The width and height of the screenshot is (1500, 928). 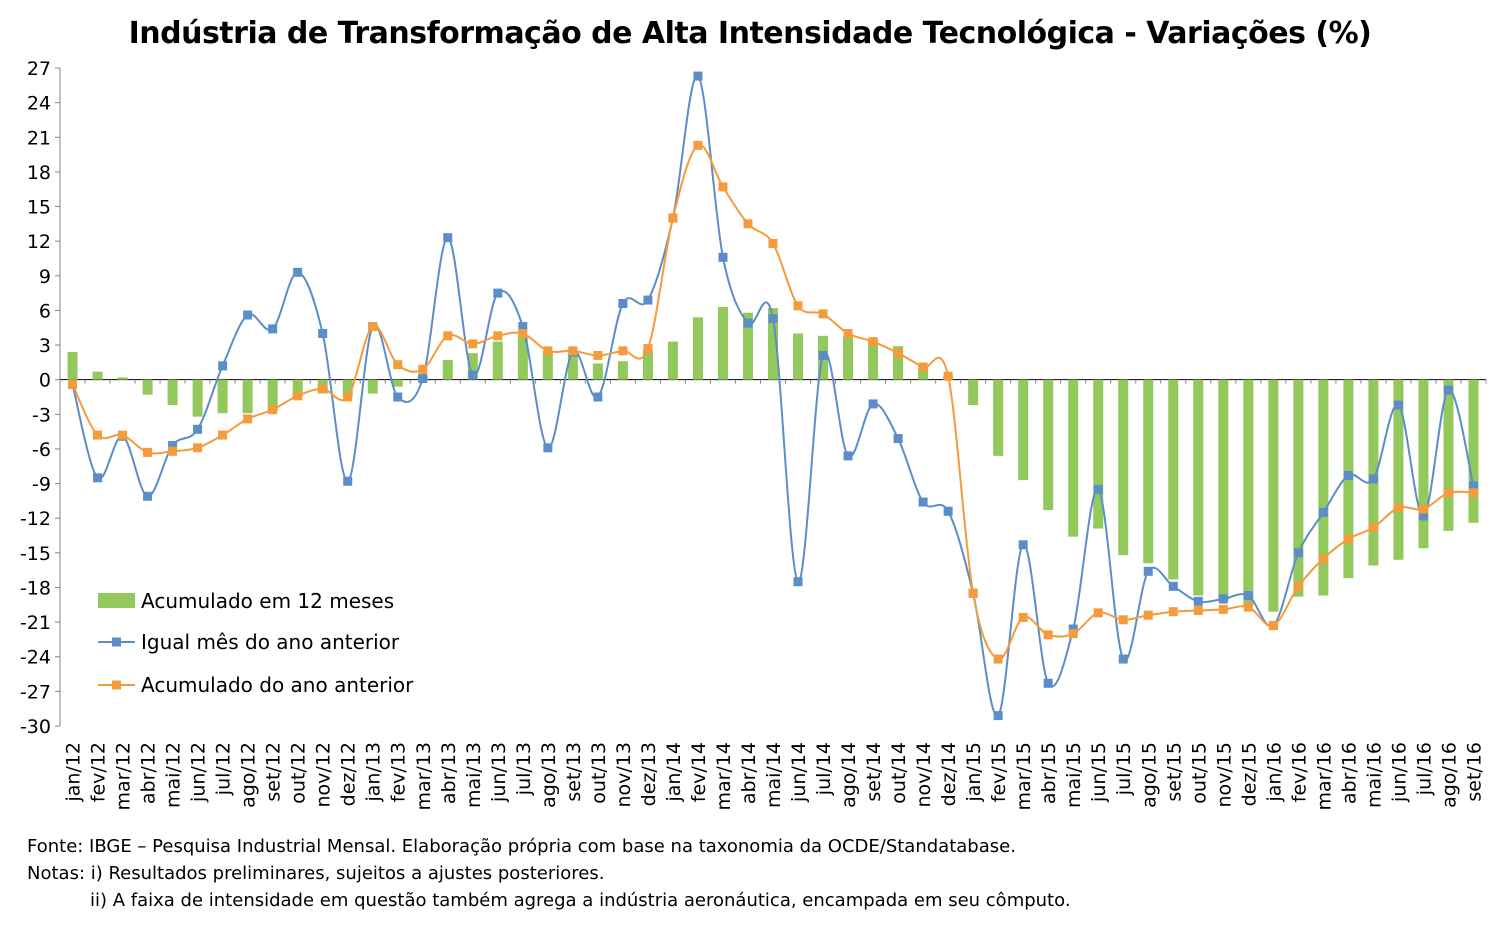 What do you see at coordinates (277, 685) in the screenshot?
I see `legend-label: Acumulado do ano anterior` at bounding box center [277, 685].